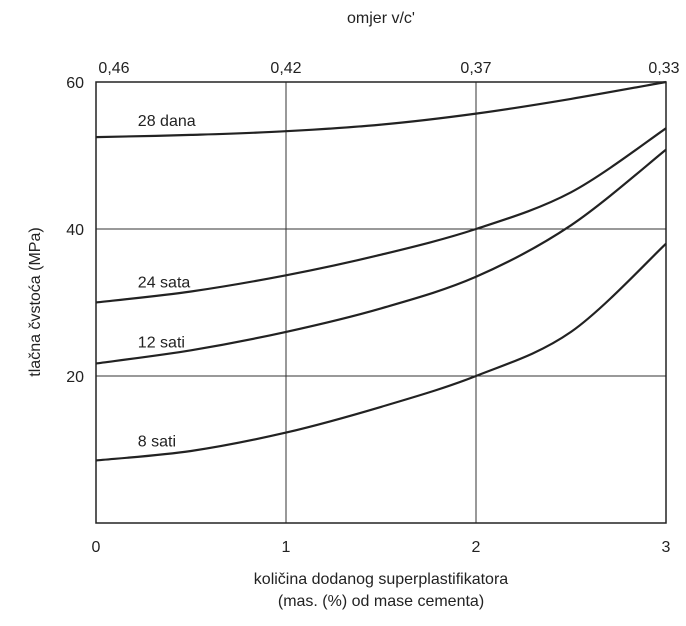 The image size is (686, 626). Describe the element at coordinates (167, 121) in the screenshot. I see `series-label: 28 dana` at that location.